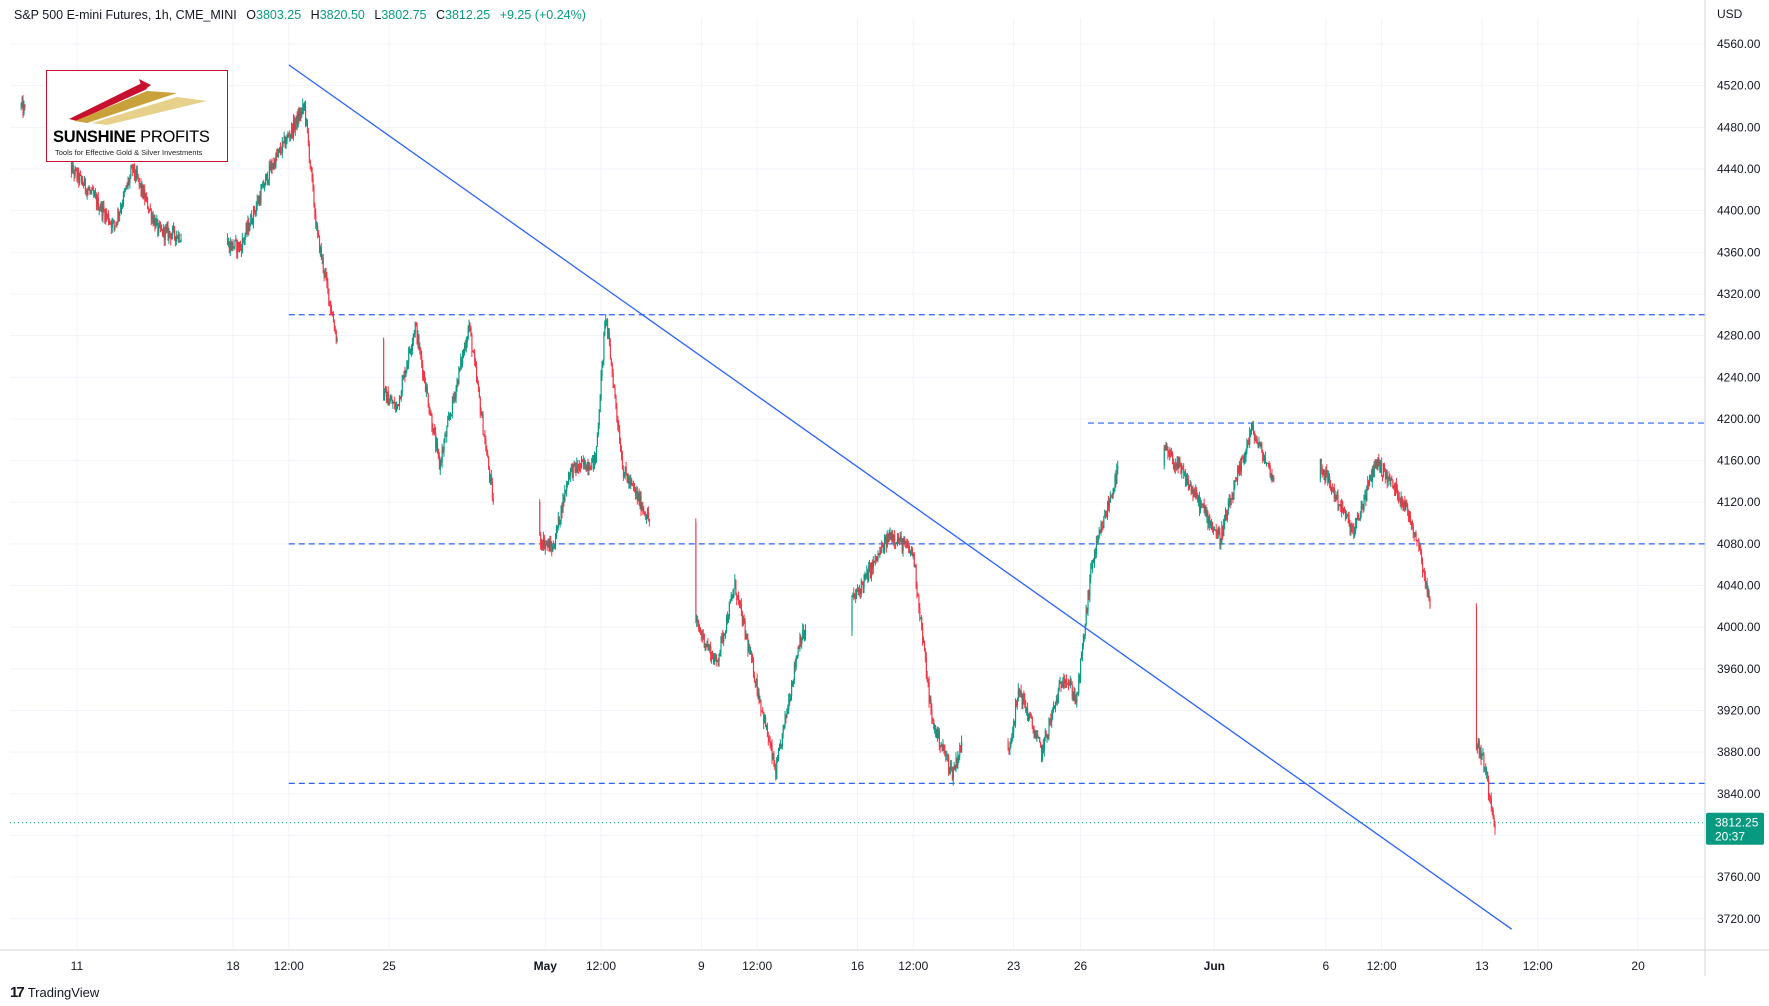  I want to click on tradingview-branding: 17 TradingView, so click(54, 992).